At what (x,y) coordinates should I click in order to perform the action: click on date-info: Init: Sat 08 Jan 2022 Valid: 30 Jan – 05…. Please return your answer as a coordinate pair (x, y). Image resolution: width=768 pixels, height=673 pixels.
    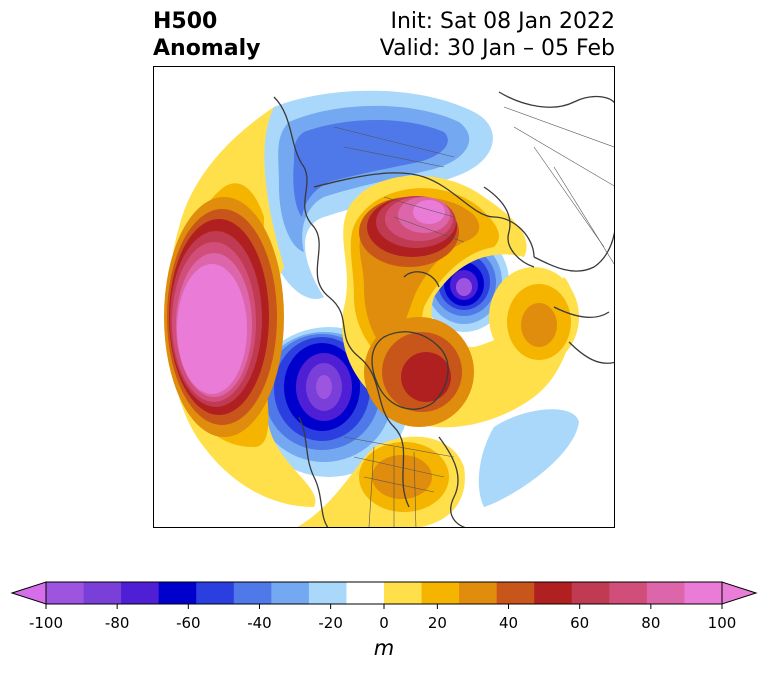
    Looking at the image, I should click on (497, 35).